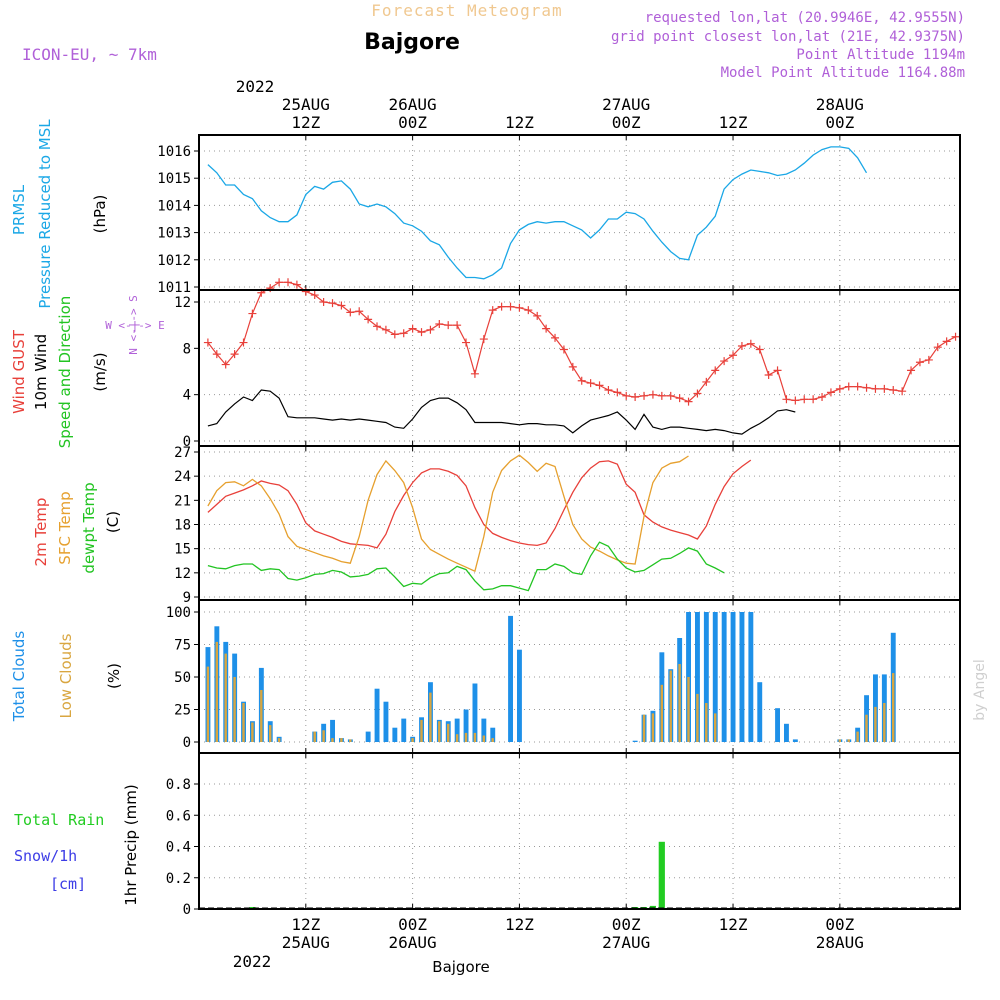 The height and width of the screenshot is (1000, 1000). Describe the element at coordinates (66, 675) in the screenshot. I see `low-clouds-label: Low Clouds` at that location.